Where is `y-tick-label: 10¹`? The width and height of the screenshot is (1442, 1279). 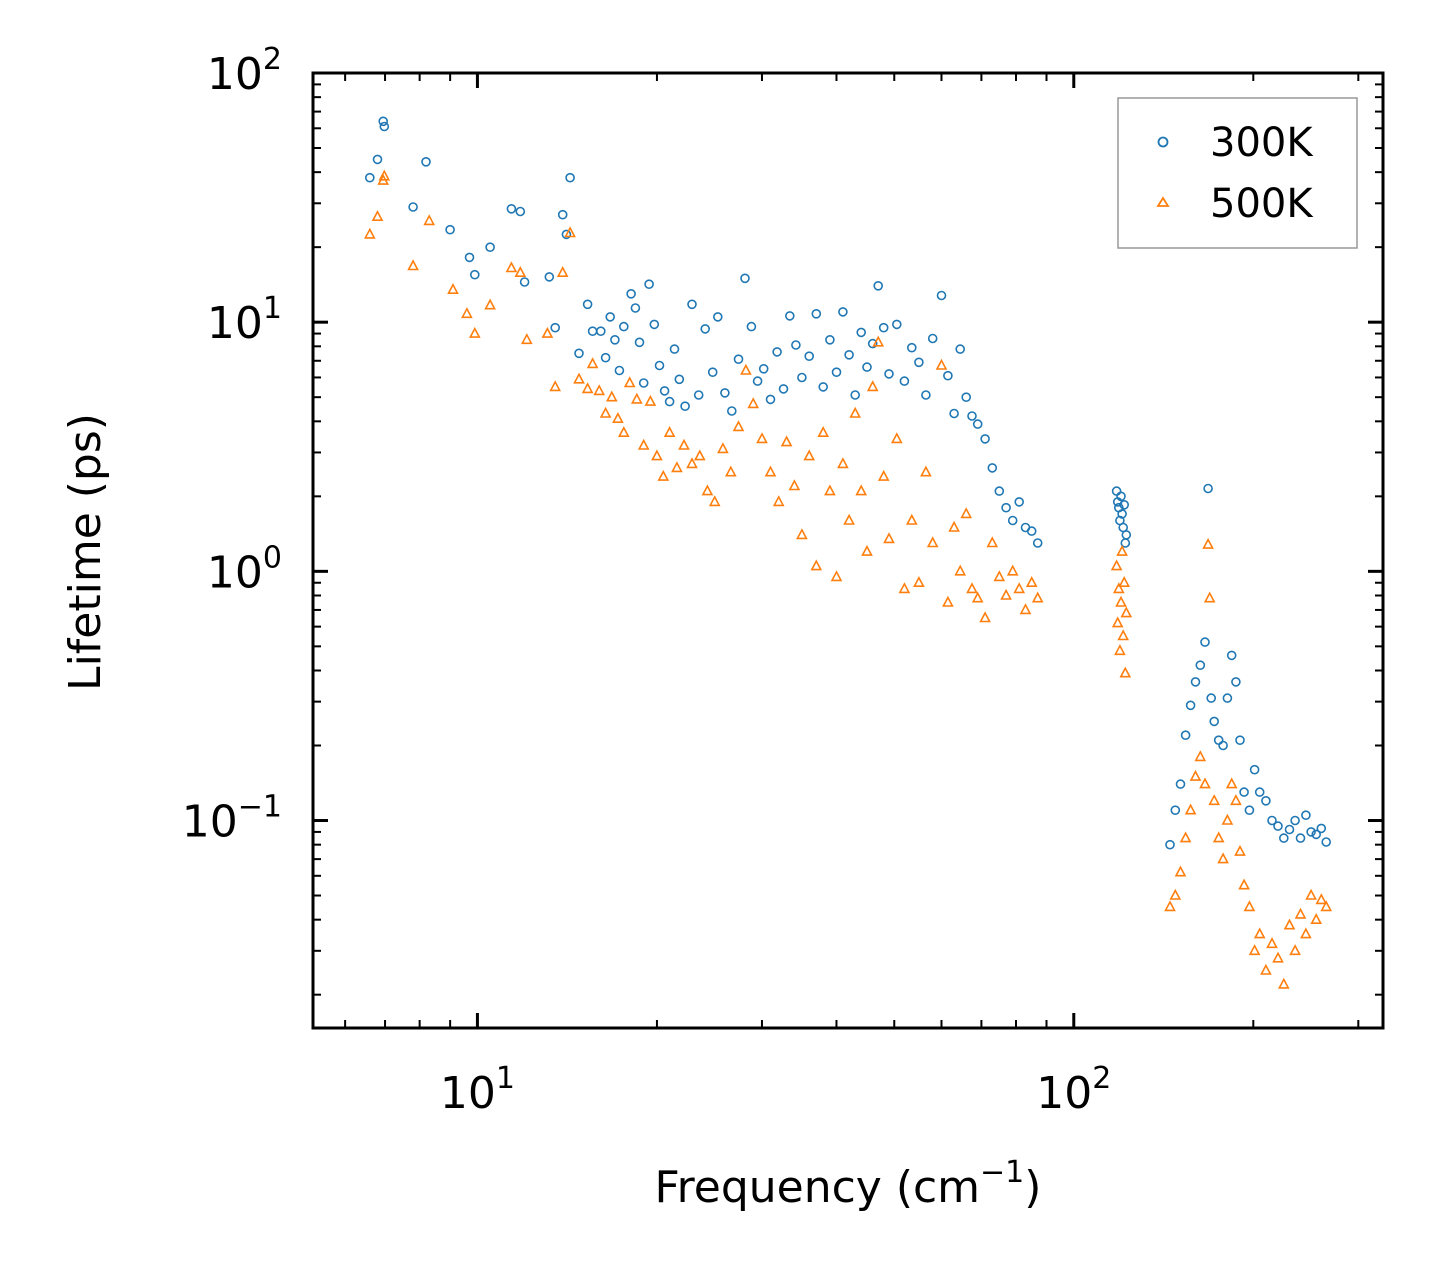 y-tick-label: 10¹ is located at coordinates (244, 320).